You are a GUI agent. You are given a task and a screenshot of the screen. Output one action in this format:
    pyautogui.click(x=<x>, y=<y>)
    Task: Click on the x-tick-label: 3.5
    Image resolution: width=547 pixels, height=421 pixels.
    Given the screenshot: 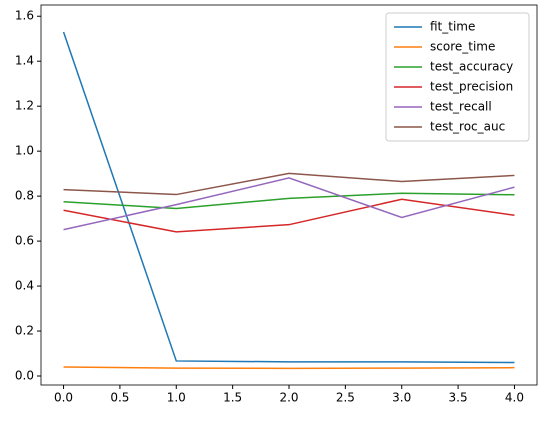 What is the action you would take?
    pyautogui.click(x=458, y=398)
    